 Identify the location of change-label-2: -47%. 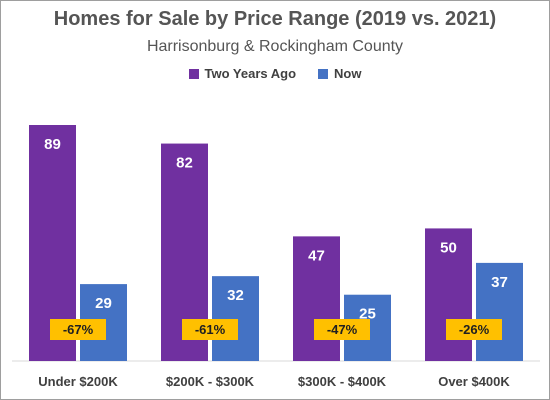
(342, 329).